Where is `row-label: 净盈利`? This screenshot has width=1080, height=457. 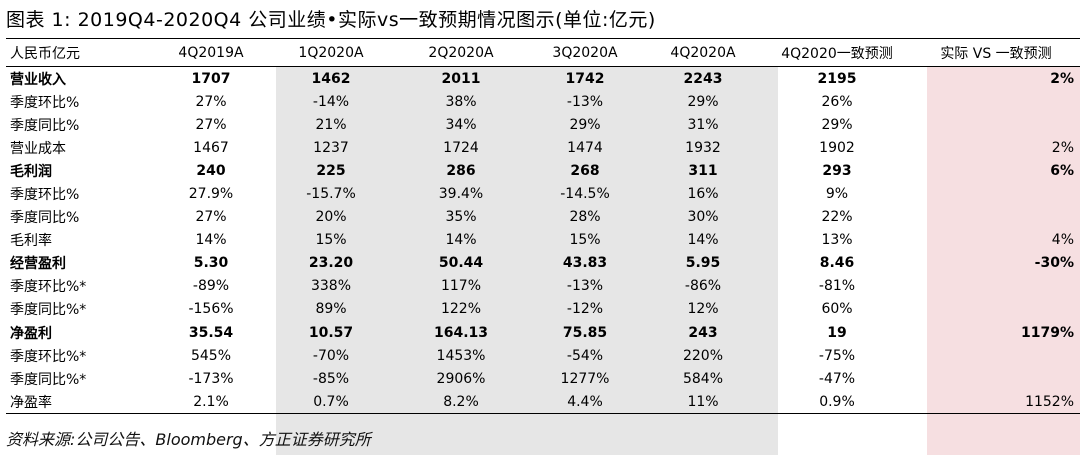 row-label: 净盈利 is located at coordinates (31, 333).